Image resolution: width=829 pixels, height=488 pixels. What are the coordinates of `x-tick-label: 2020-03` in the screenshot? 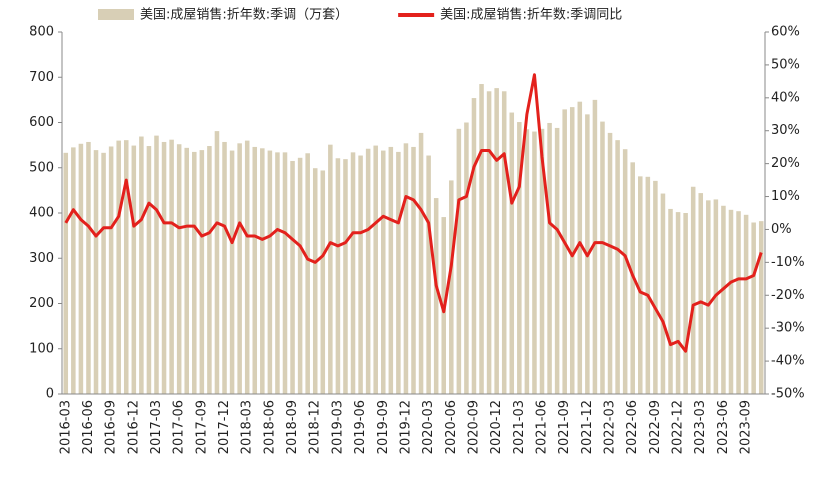 It's located at (428, 427).